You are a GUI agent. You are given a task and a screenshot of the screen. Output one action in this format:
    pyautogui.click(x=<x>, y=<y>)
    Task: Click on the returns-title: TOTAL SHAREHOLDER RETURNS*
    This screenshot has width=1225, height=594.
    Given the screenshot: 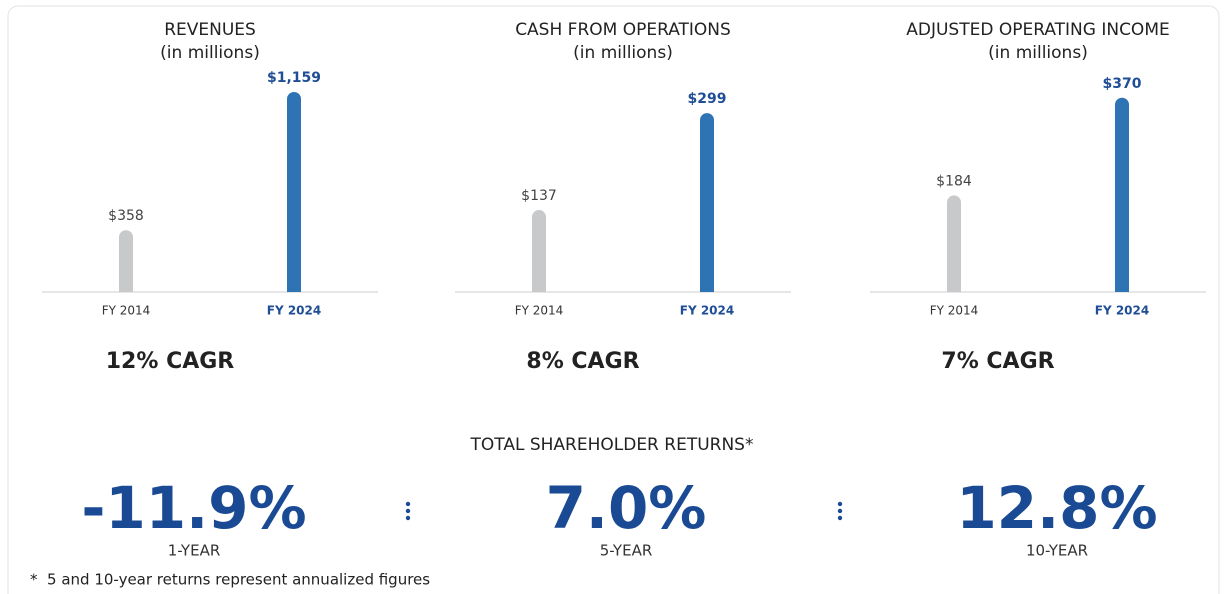 What is the action you would take?
    pyautogui.click(x=612, y=445)
    